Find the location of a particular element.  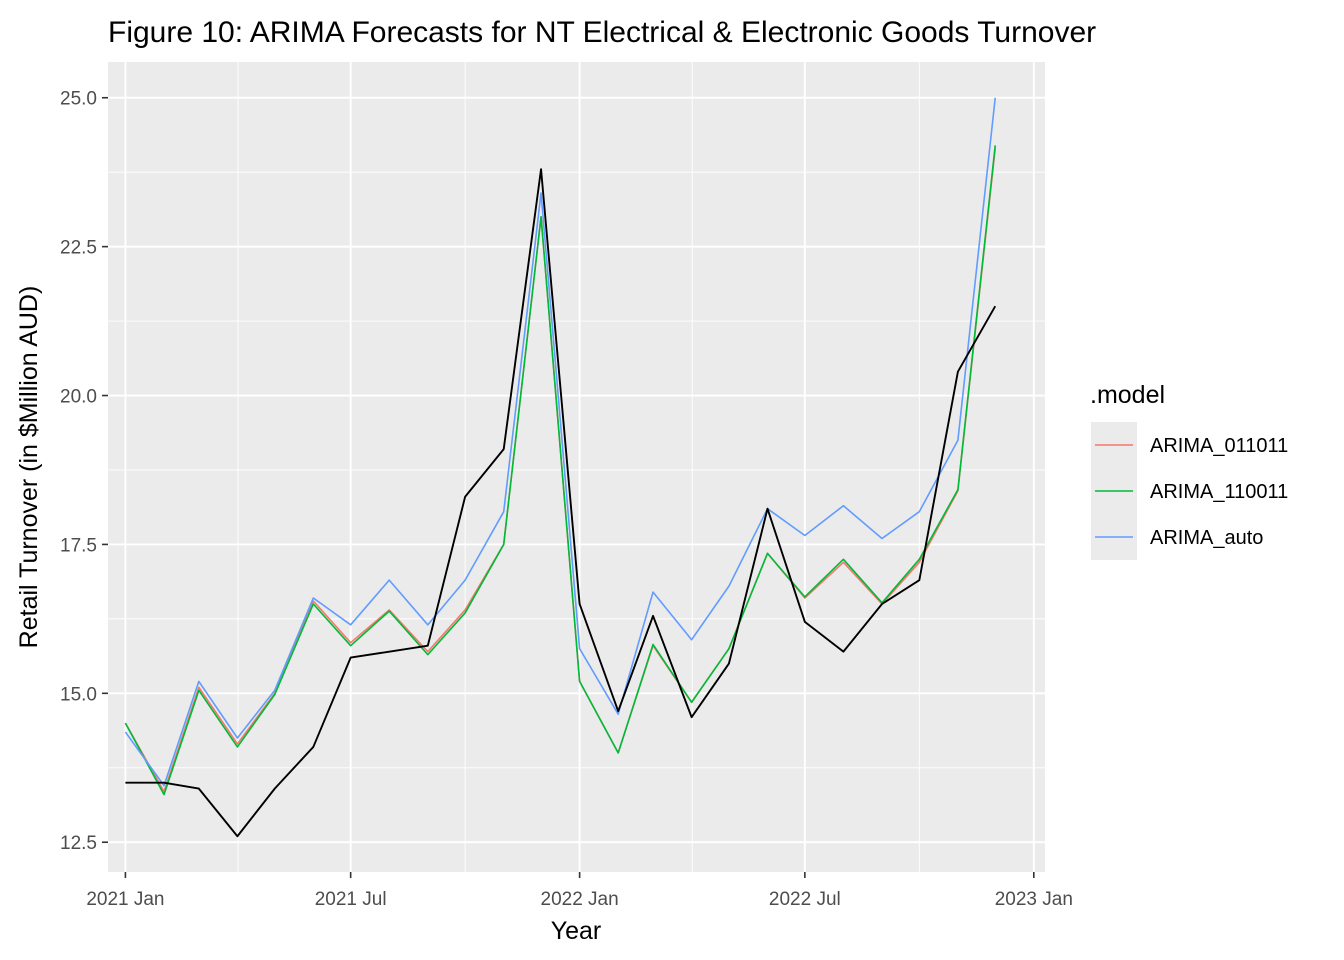

y-tick-label: 12.5 is located at coordinates (78, 843).